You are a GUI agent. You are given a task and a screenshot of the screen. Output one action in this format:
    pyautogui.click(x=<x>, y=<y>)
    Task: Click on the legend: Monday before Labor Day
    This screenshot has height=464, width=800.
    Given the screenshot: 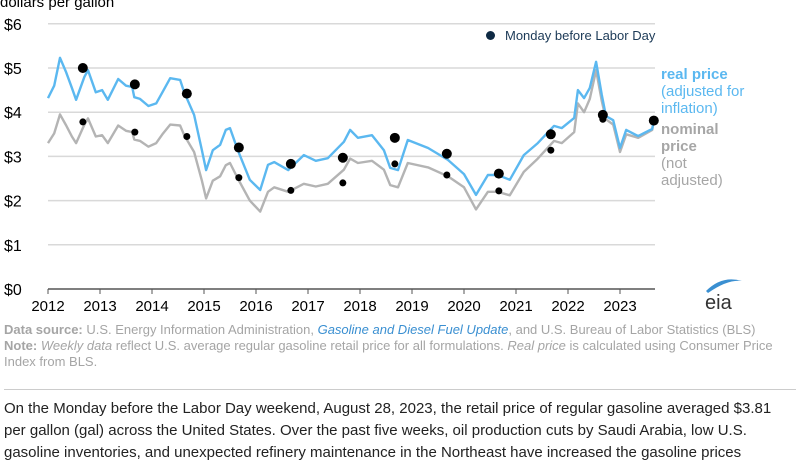 What is the action you would take?
    pyautogui.click(x=570, y=35)
    